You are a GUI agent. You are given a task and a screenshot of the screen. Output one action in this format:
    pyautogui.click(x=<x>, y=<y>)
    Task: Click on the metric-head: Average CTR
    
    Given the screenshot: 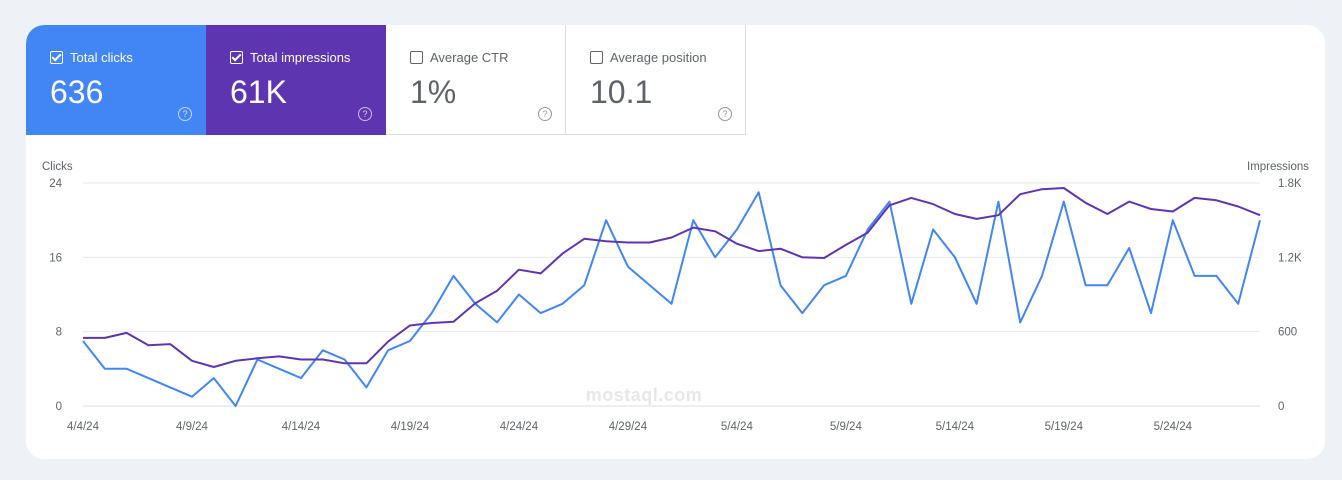 What is the action you would take?
    pyautogui.click(x=459, y=57)
    